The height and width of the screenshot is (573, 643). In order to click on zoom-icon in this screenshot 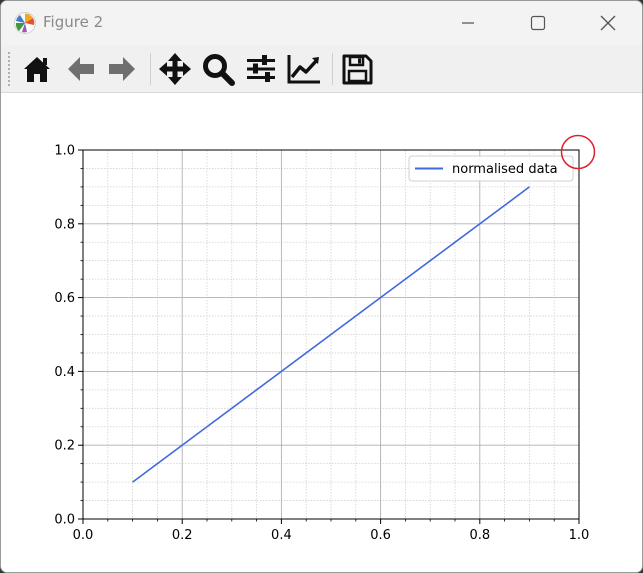, I will do `click(219, 70)`.